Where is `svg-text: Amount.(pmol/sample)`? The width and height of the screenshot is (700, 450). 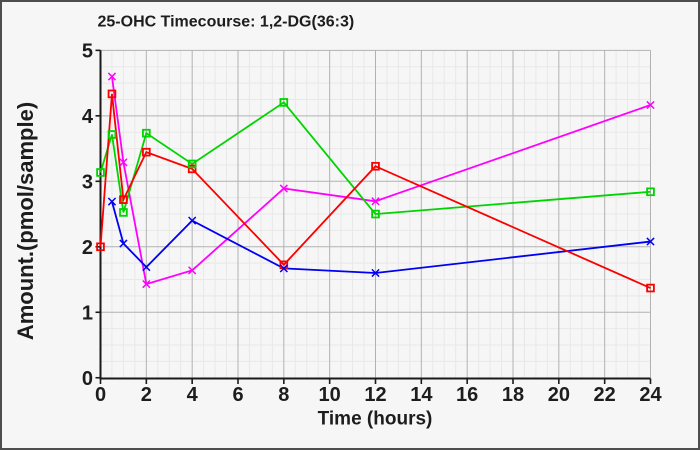
svg-text: Amount.(pmol/sample) is located at coordinates (25, 221).